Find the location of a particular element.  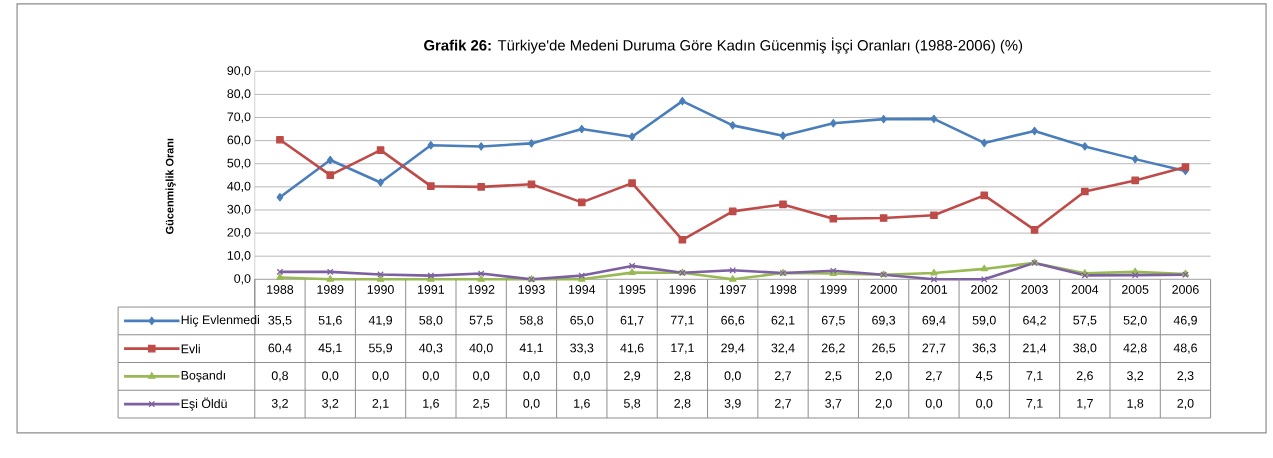

x-tick-label: 2005 is located at coordinates (1135, 290).